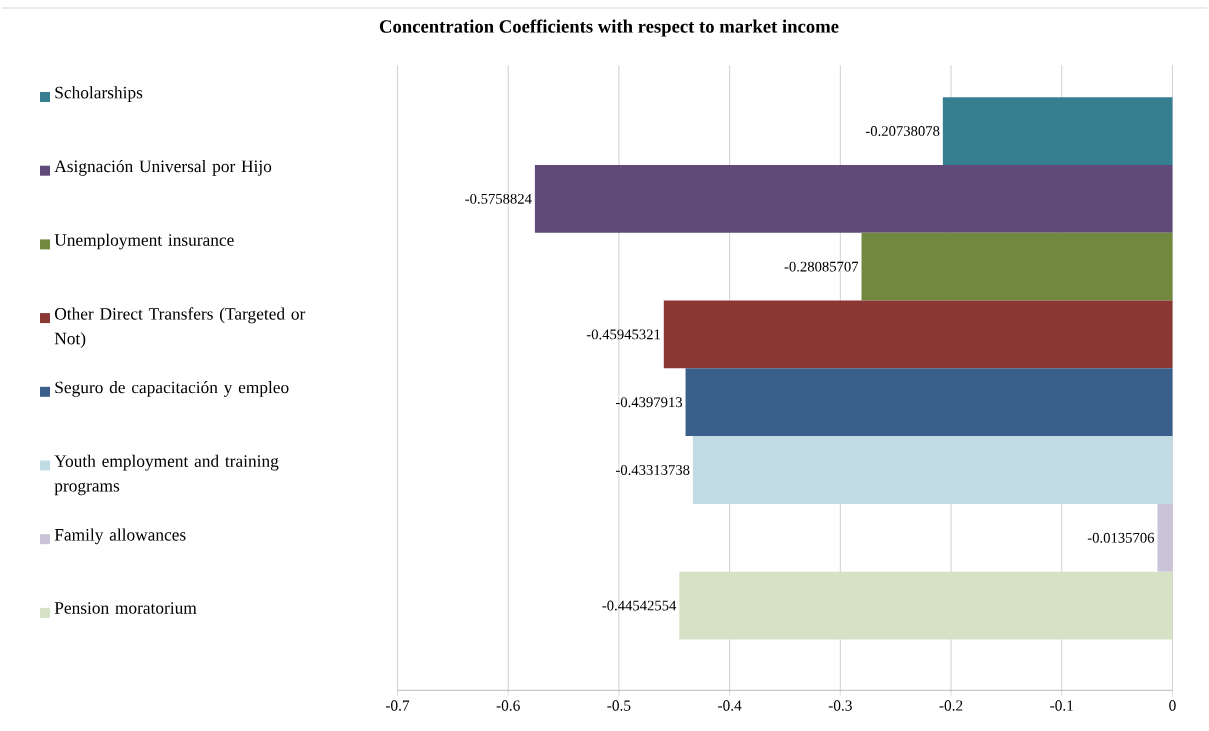 The width and height of the screenshot is (1209, 731). What do you see at coordinates (951, 705) in the screenshot?
I see `x-tick-label: -0.2` at bounding box center [951, 705].